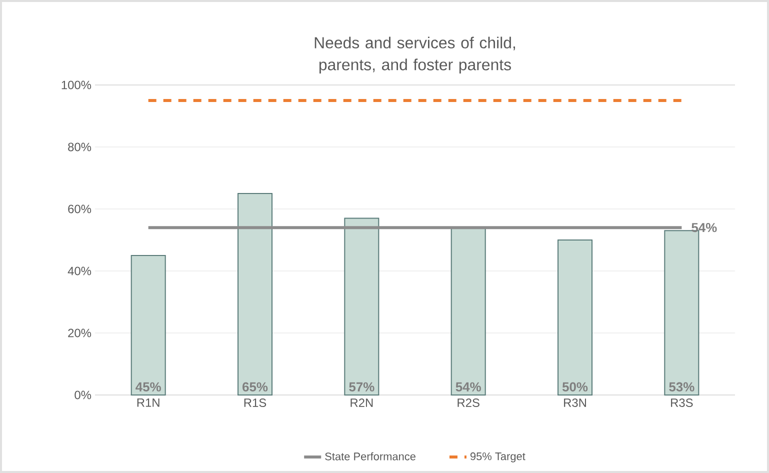 Image resolution: width=769 pixels, height=473 pixels. Describe the element at coordinates (80, 271) in the screenshot. I see `y-tick-label: 40%` at that location.